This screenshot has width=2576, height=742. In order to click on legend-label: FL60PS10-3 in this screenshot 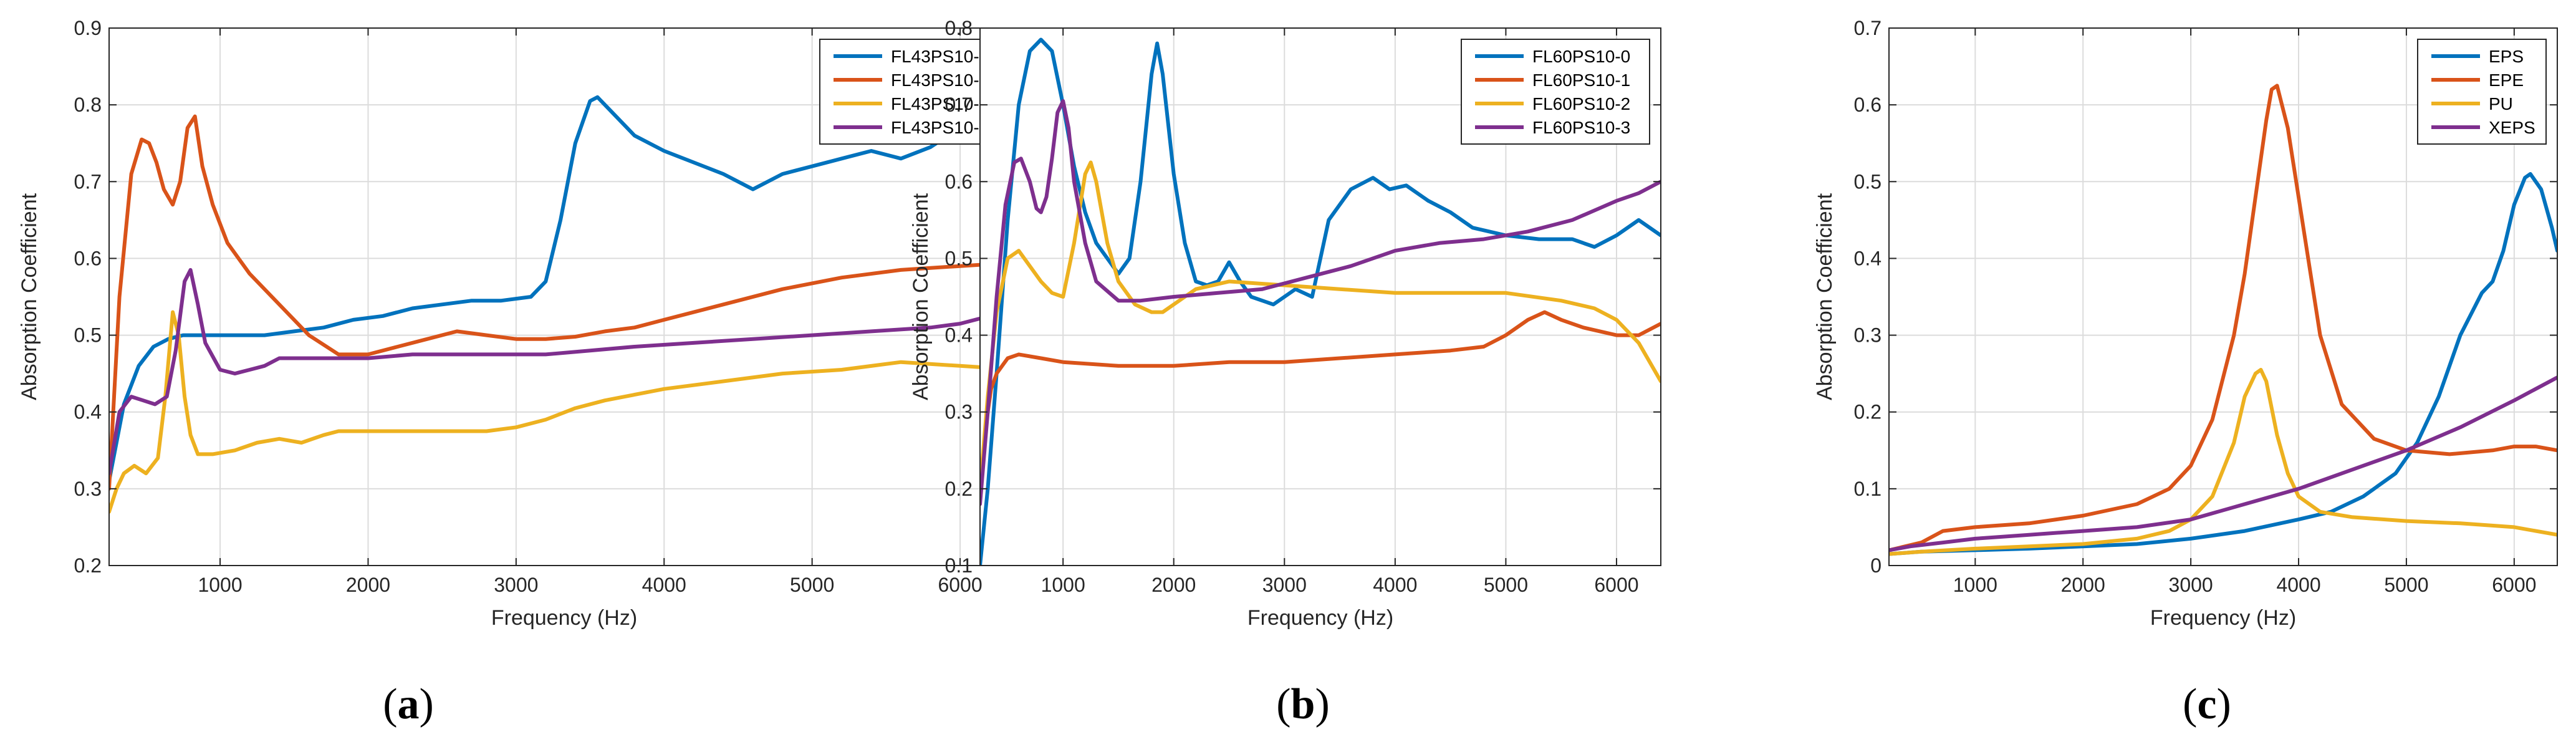, I will do `click(1581, 128)`.